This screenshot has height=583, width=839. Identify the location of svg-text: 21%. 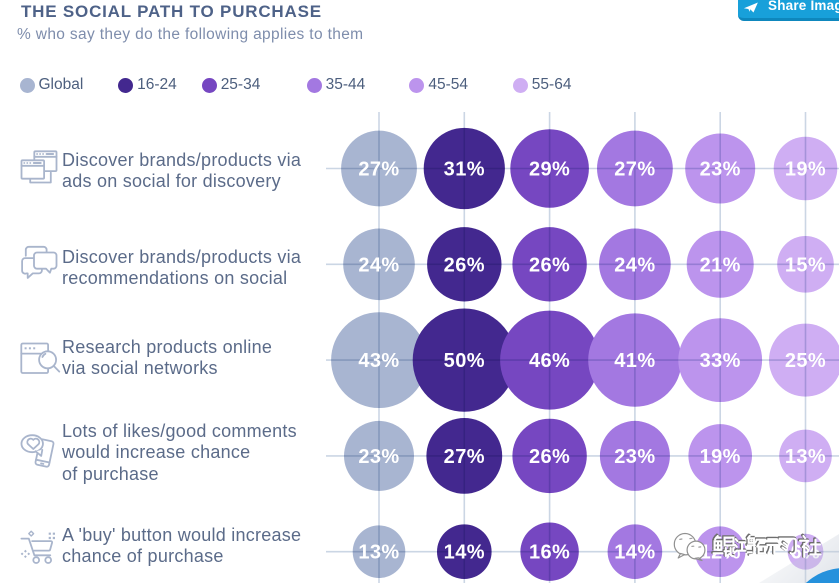
(720, 265).